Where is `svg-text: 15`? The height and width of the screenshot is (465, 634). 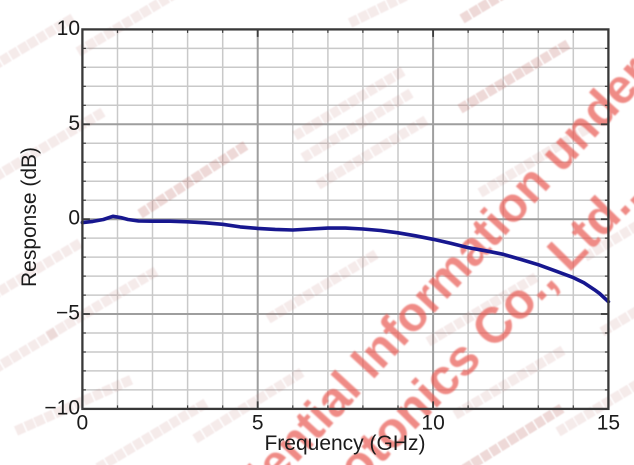 svg-text: 15 is located at coordinates (608, 423).